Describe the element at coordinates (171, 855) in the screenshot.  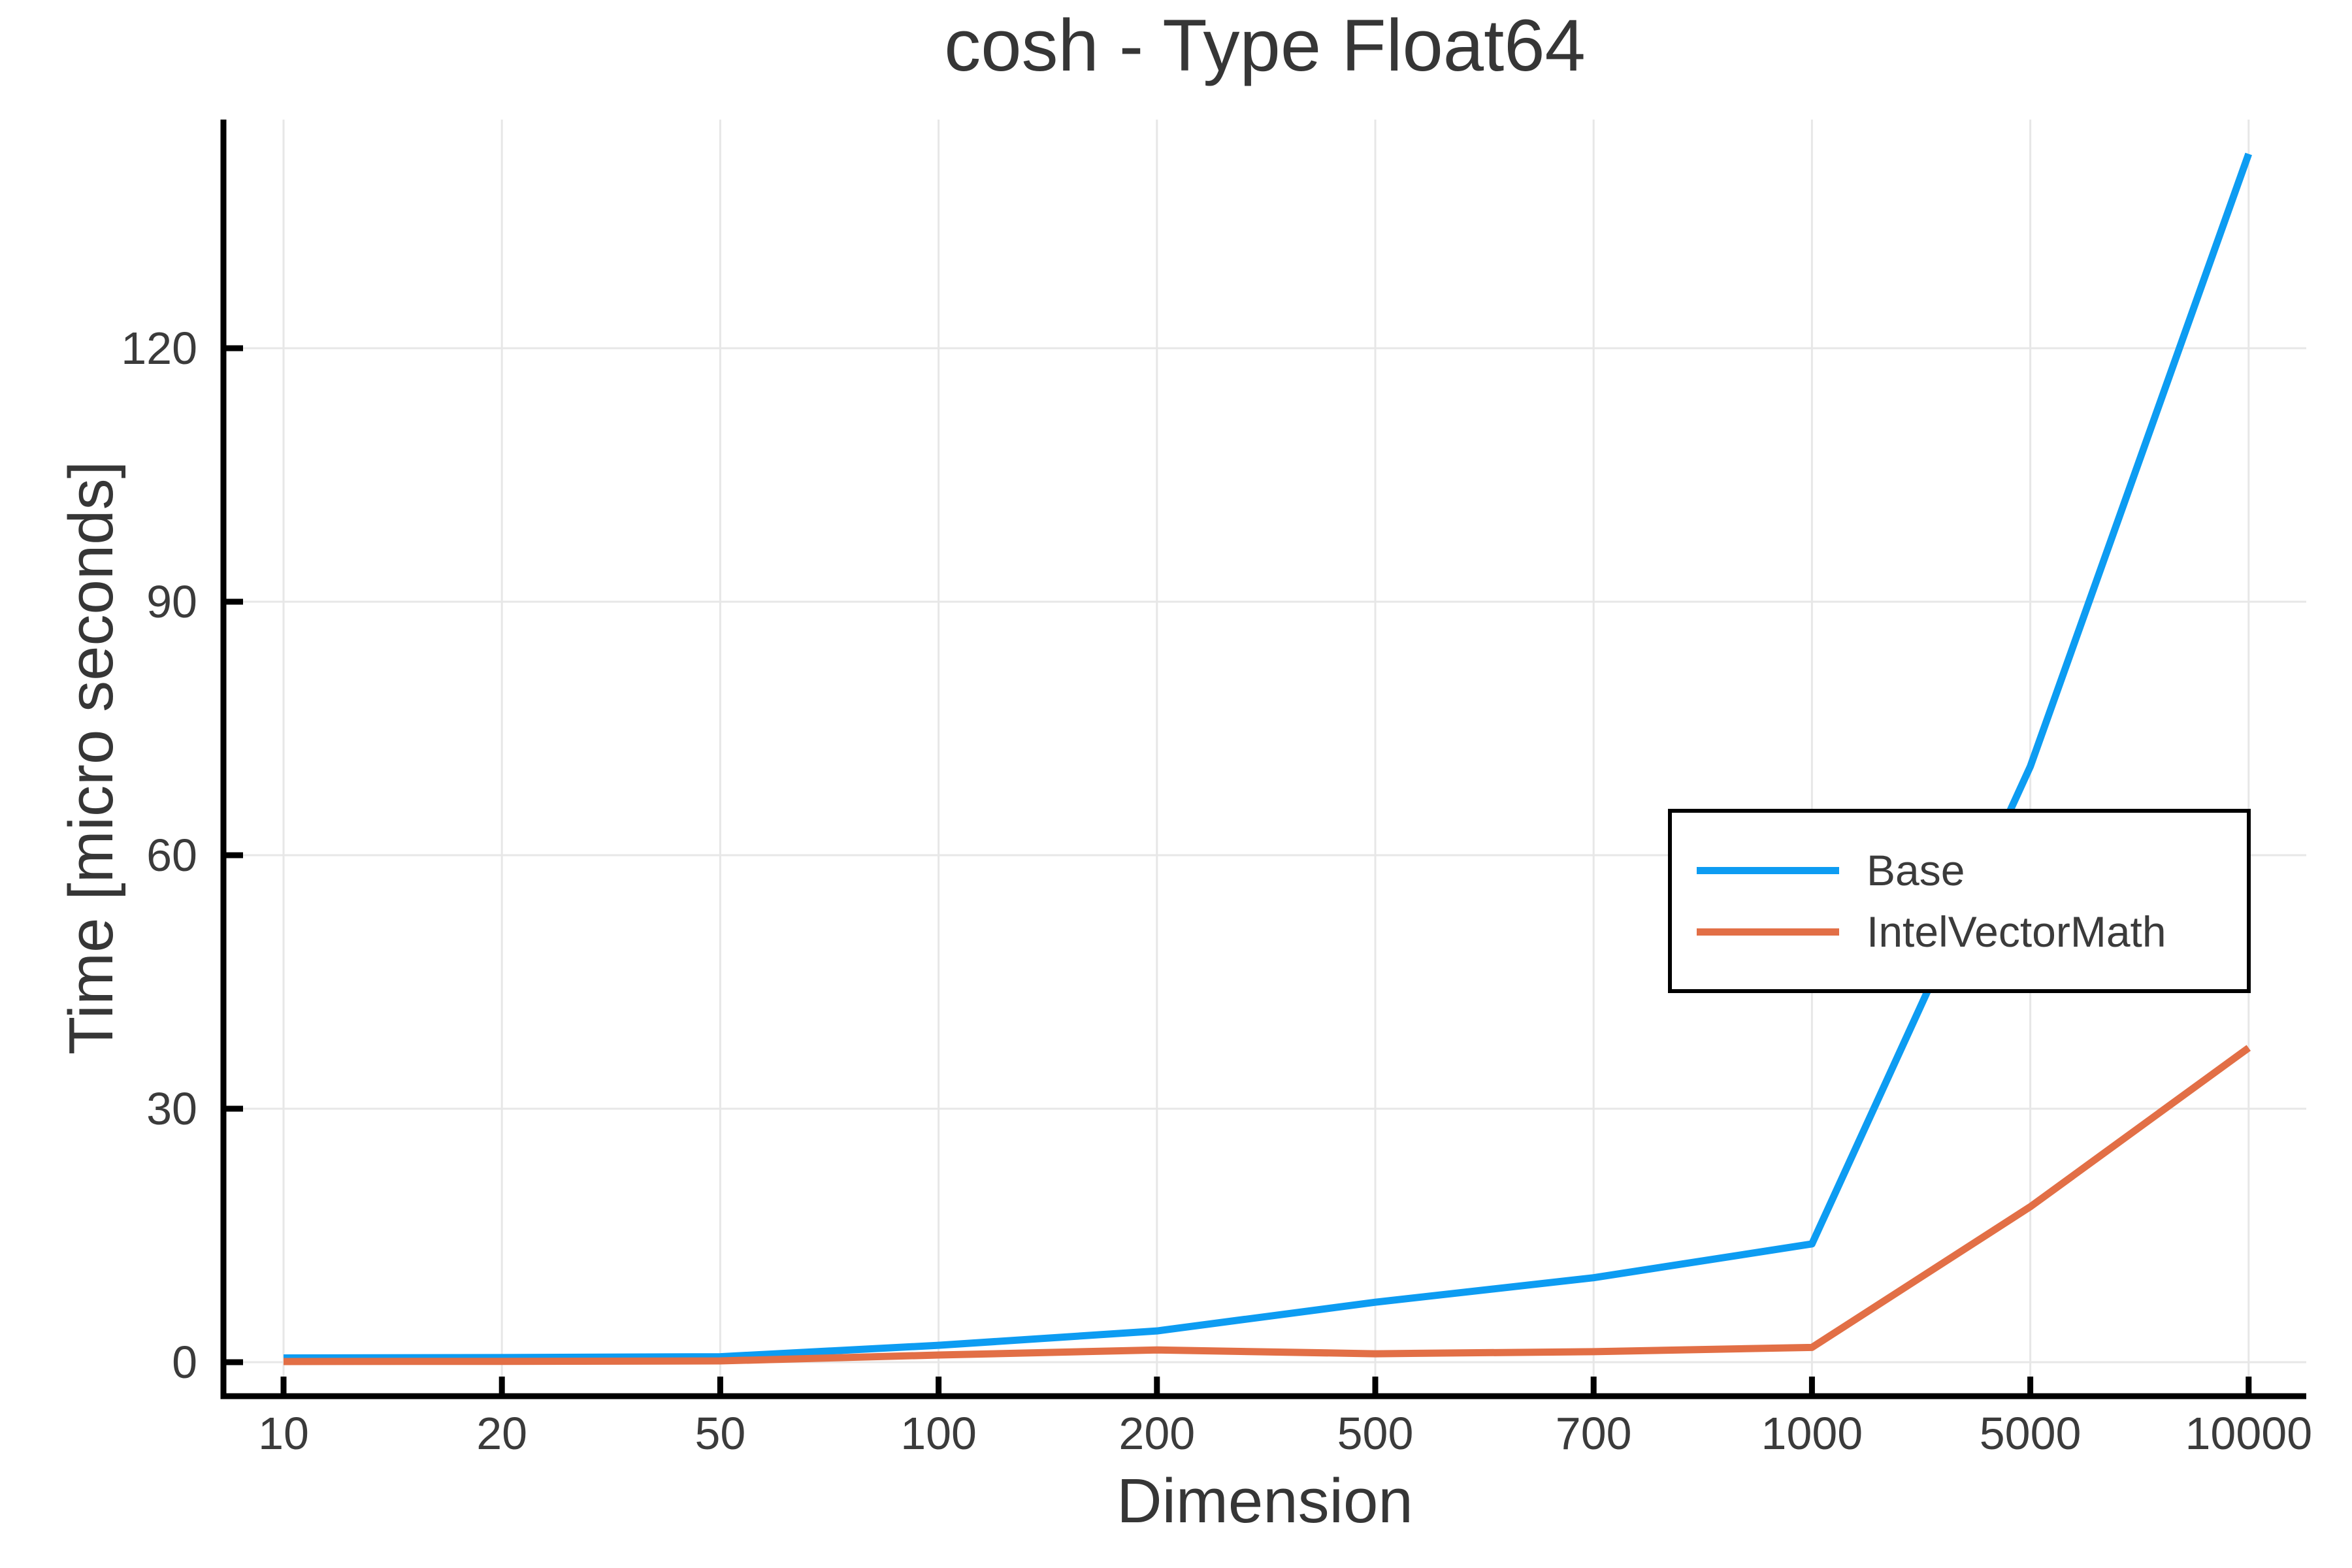
I see `y-tick-label: 60` at that location.